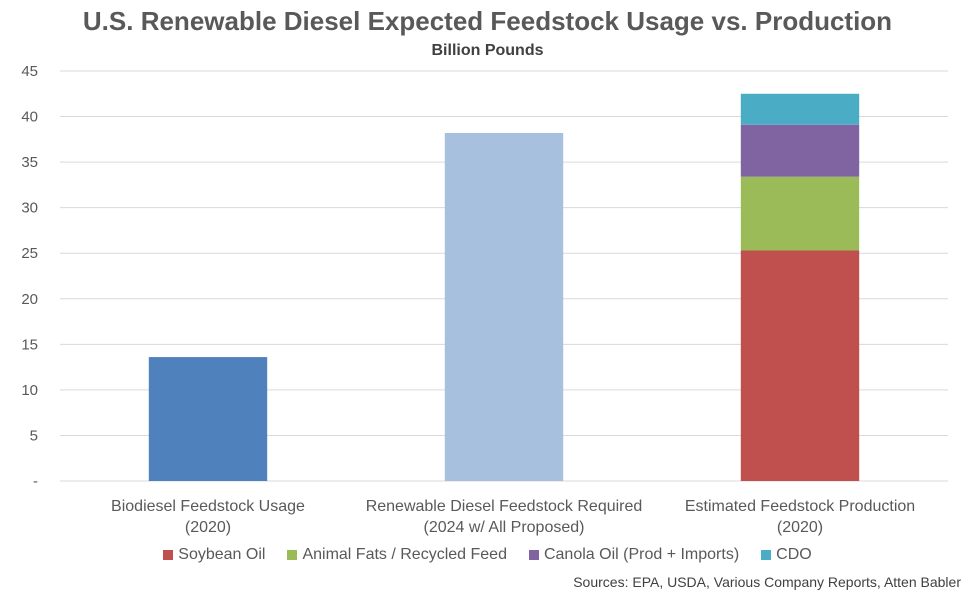 The image size is (975, 601). Describe the element at coordinates (29, 117) in the screenshot. I see `y-tick-label: 40` at that location.